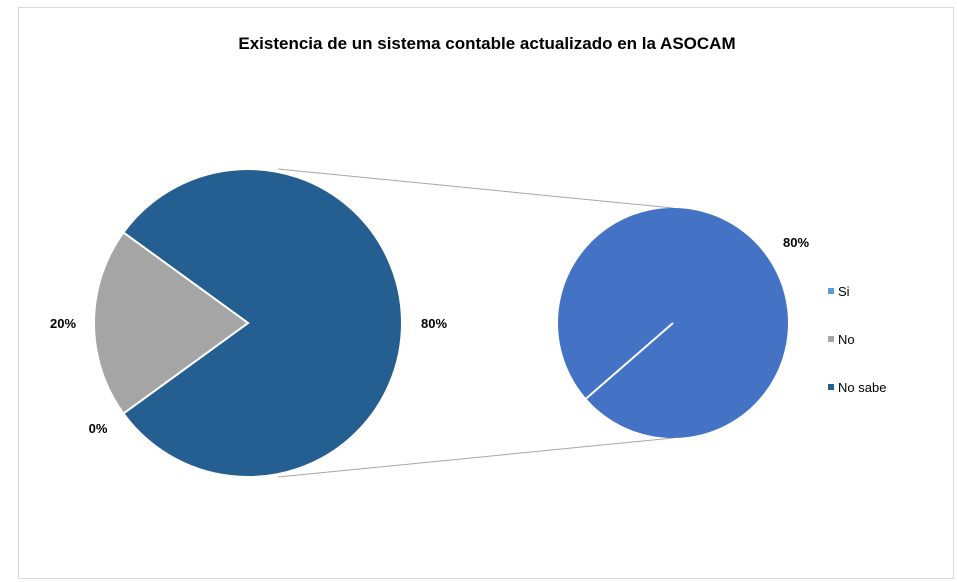 The width and height of the screenshot is (957, 582). What do you see at coordinates (844, 291) in the screenshot?
I see `legend-label-si: Si` at bounding box center [844, 291].